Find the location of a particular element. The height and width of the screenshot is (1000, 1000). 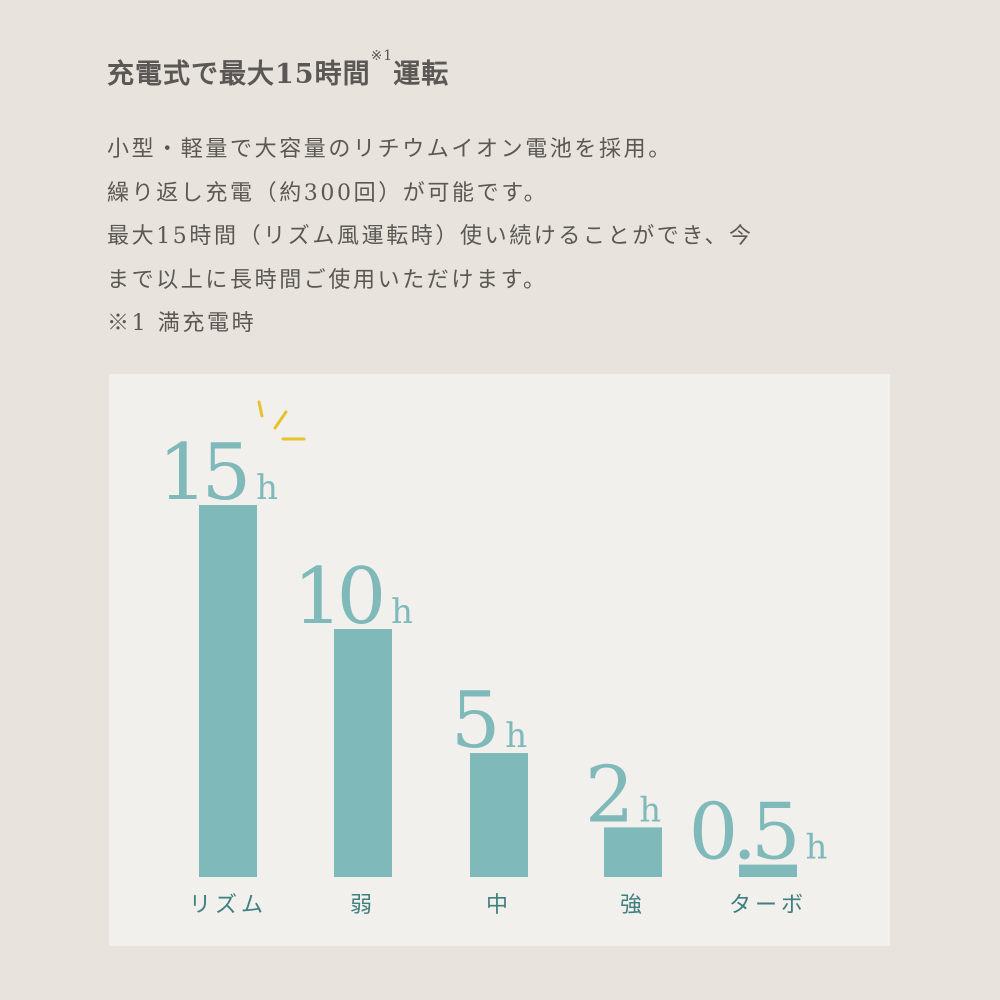

data-label-5: 0.5 h is located at coordinates (758, 833).